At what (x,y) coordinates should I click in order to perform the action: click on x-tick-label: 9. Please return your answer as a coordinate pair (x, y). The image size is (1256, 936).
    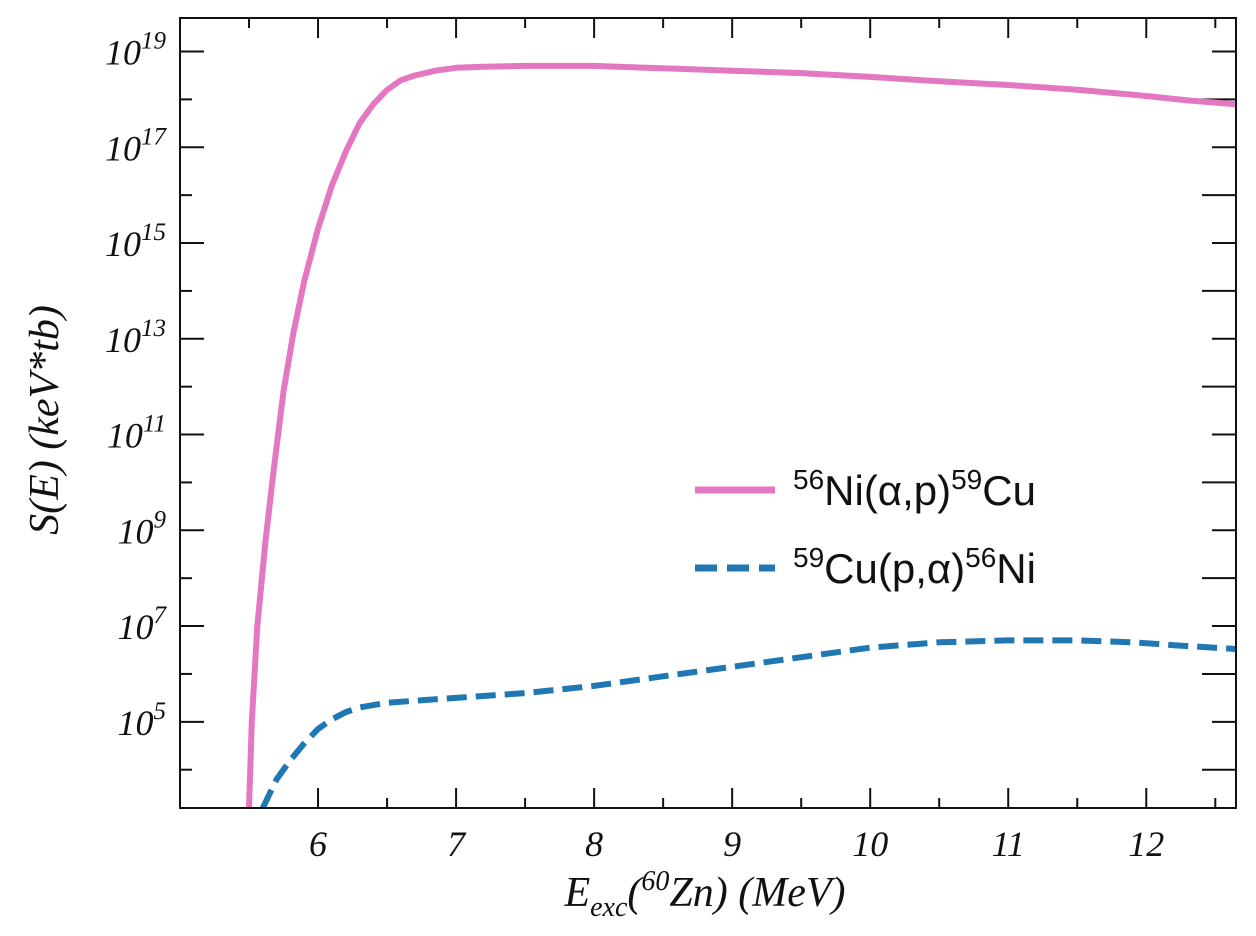
    Looking at the image, I should click on (732, 844).